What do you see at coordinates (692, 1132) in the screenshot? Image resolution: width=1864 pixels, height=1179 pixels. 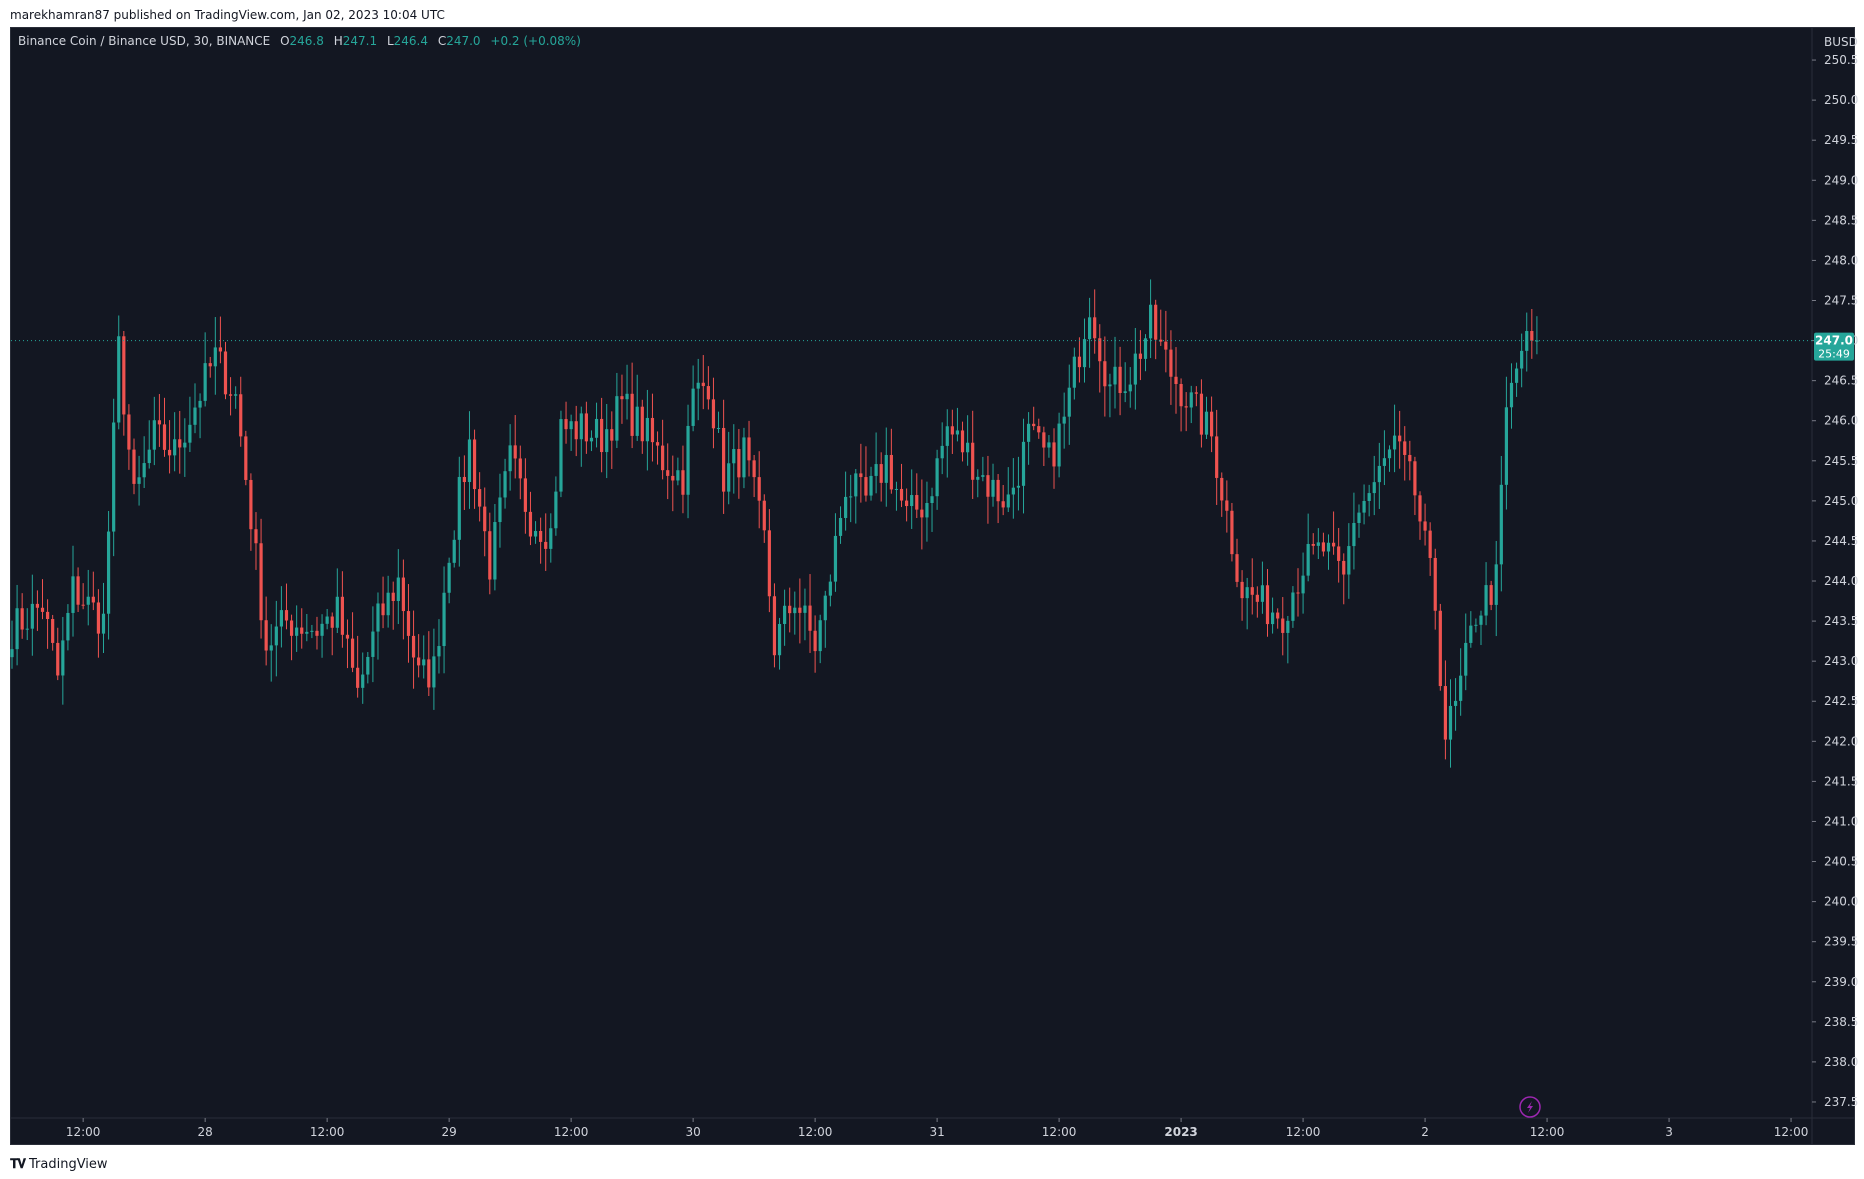 I see `x-tick-label: 30` at bounding box center [692, 1132].